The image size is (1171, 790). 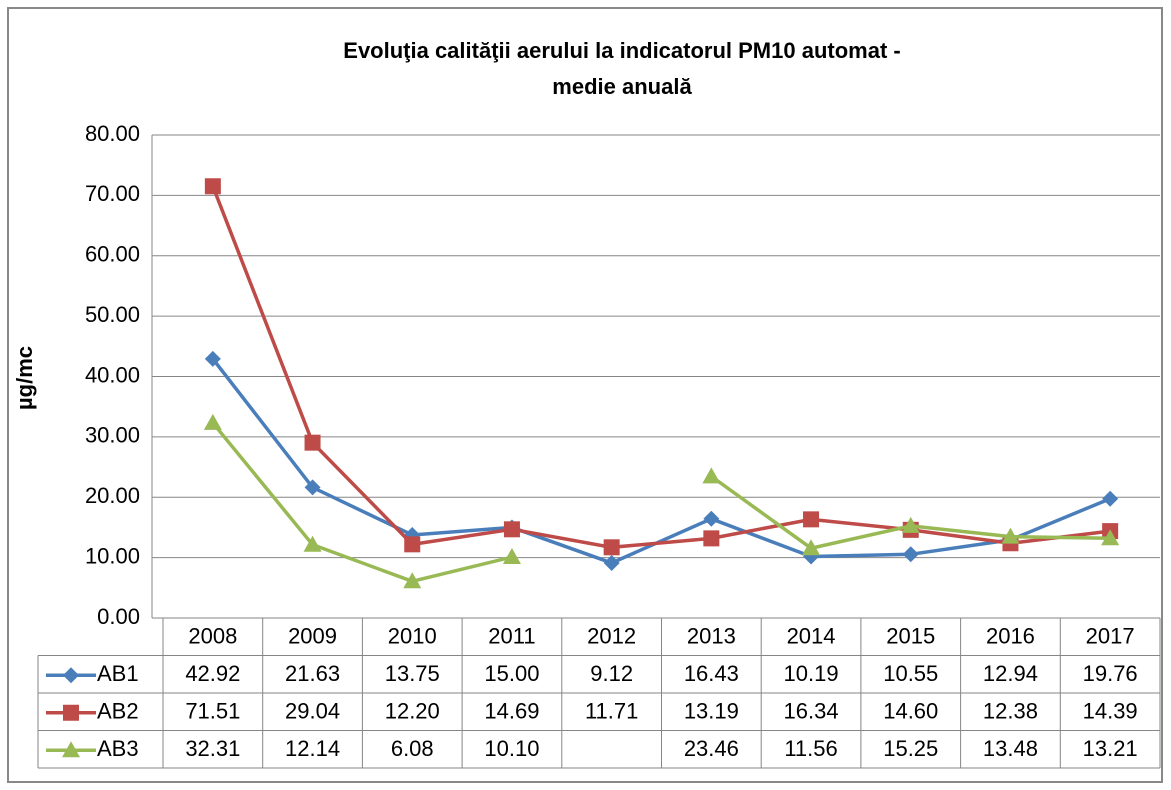 What do you see at coordinates (511, 711) in the screenshot?
I see `table-value: 14.69` at bounding box center [511, 711].